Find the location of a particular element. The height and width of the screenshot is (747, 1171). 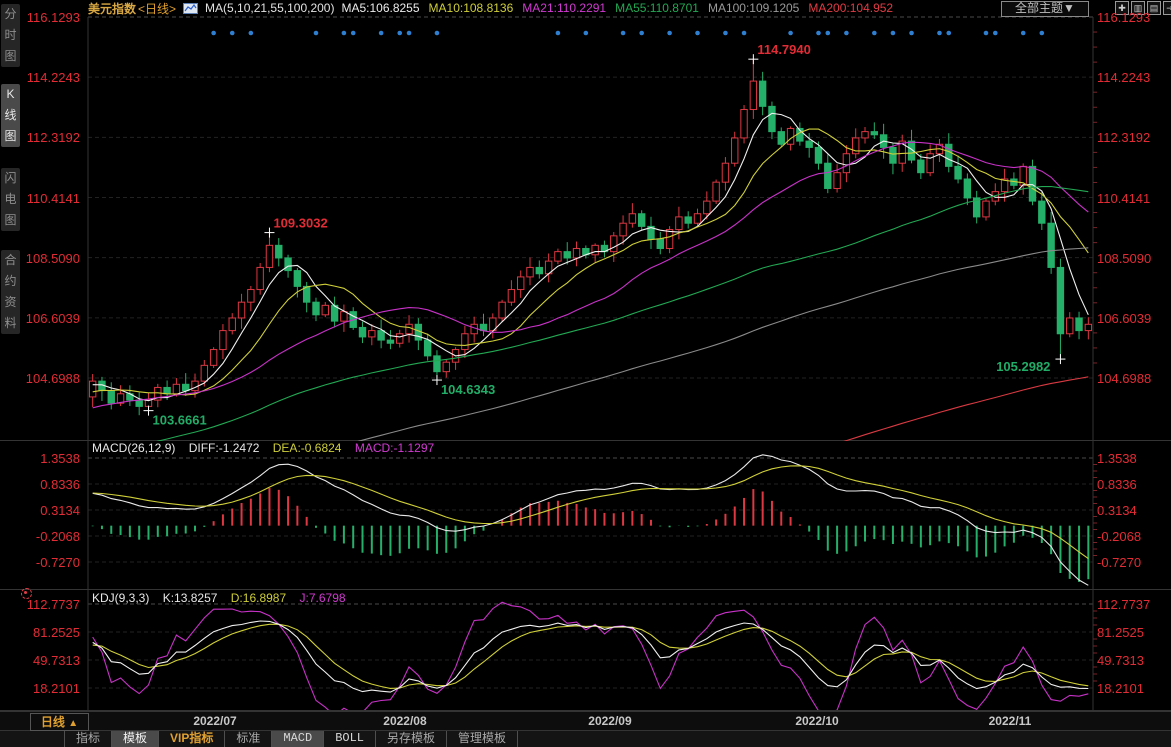

chart-type-icon is located at coordinates (191, 8).